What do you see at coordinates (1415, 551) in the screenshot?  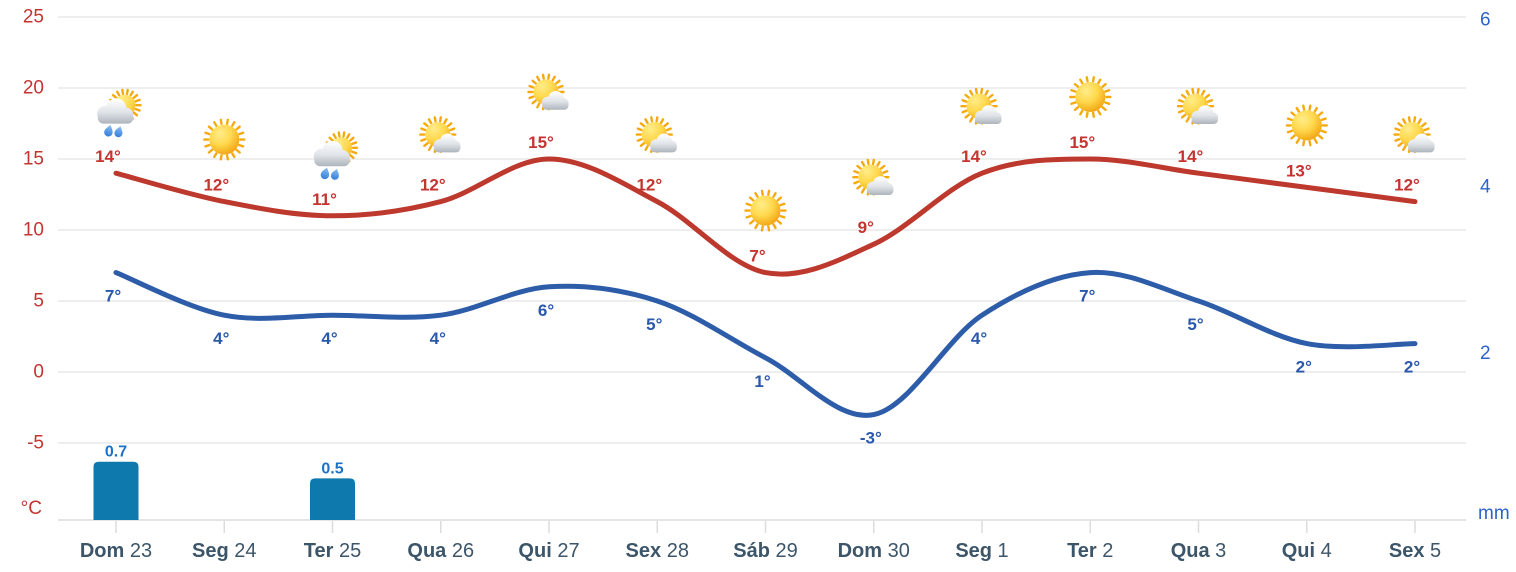 I see `x-axis-label: Sex 5` at bounding box center [1415, 551].